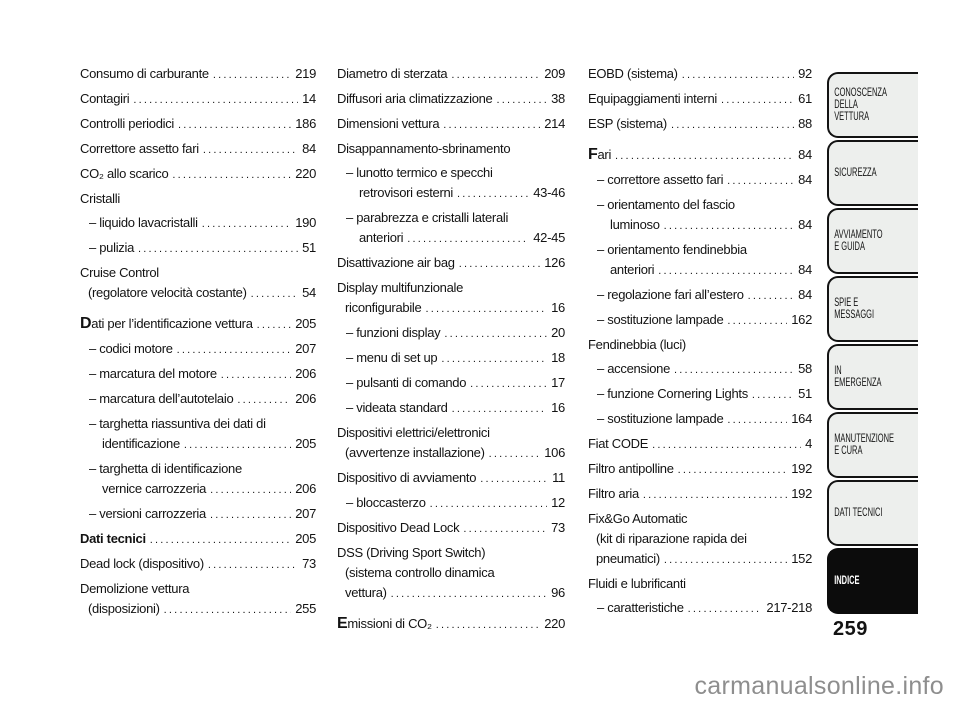  What do you see at coordinates (198, 223) in the screenshot?
I see `index-entry: – liquido lavacristalli 190` at bounding box center [198, 223].